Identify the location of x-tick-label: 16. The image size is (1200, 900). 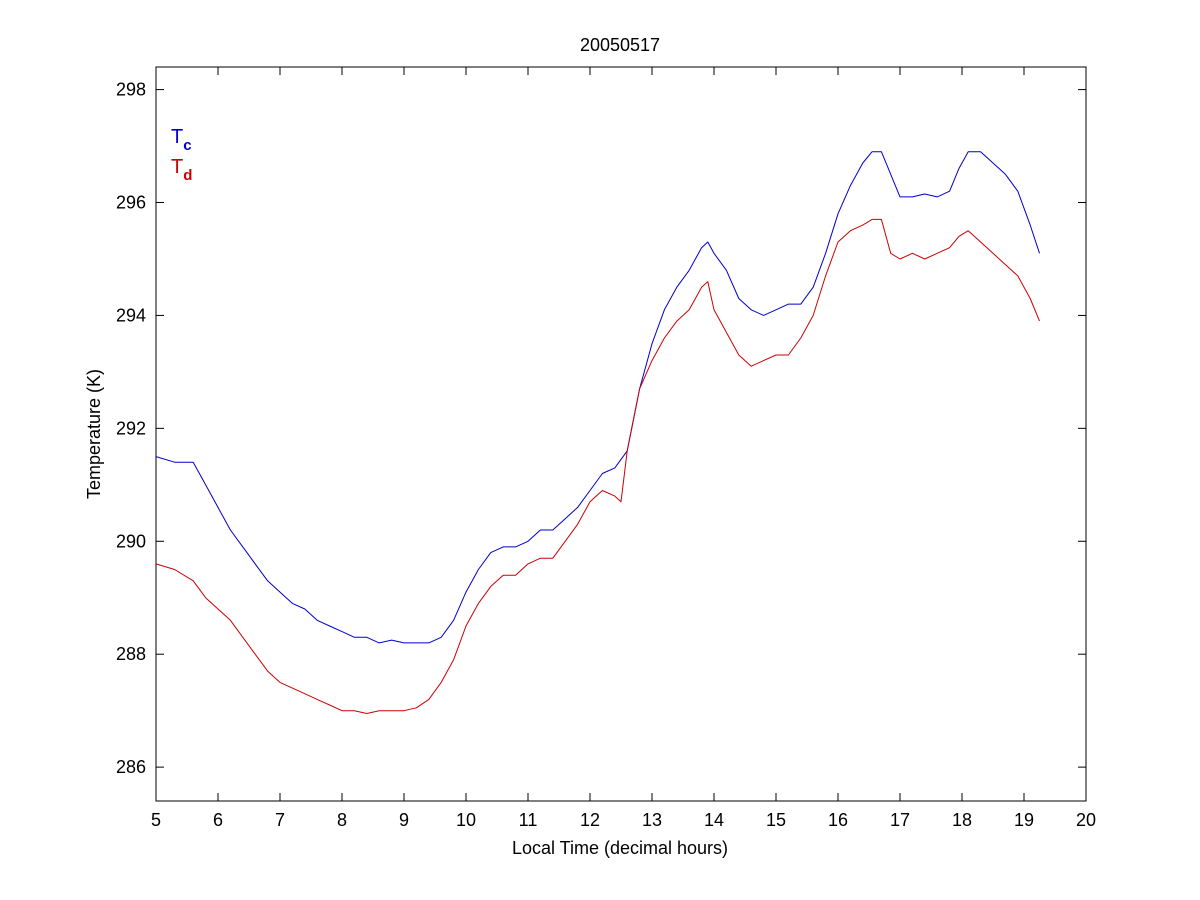
(838, 820).